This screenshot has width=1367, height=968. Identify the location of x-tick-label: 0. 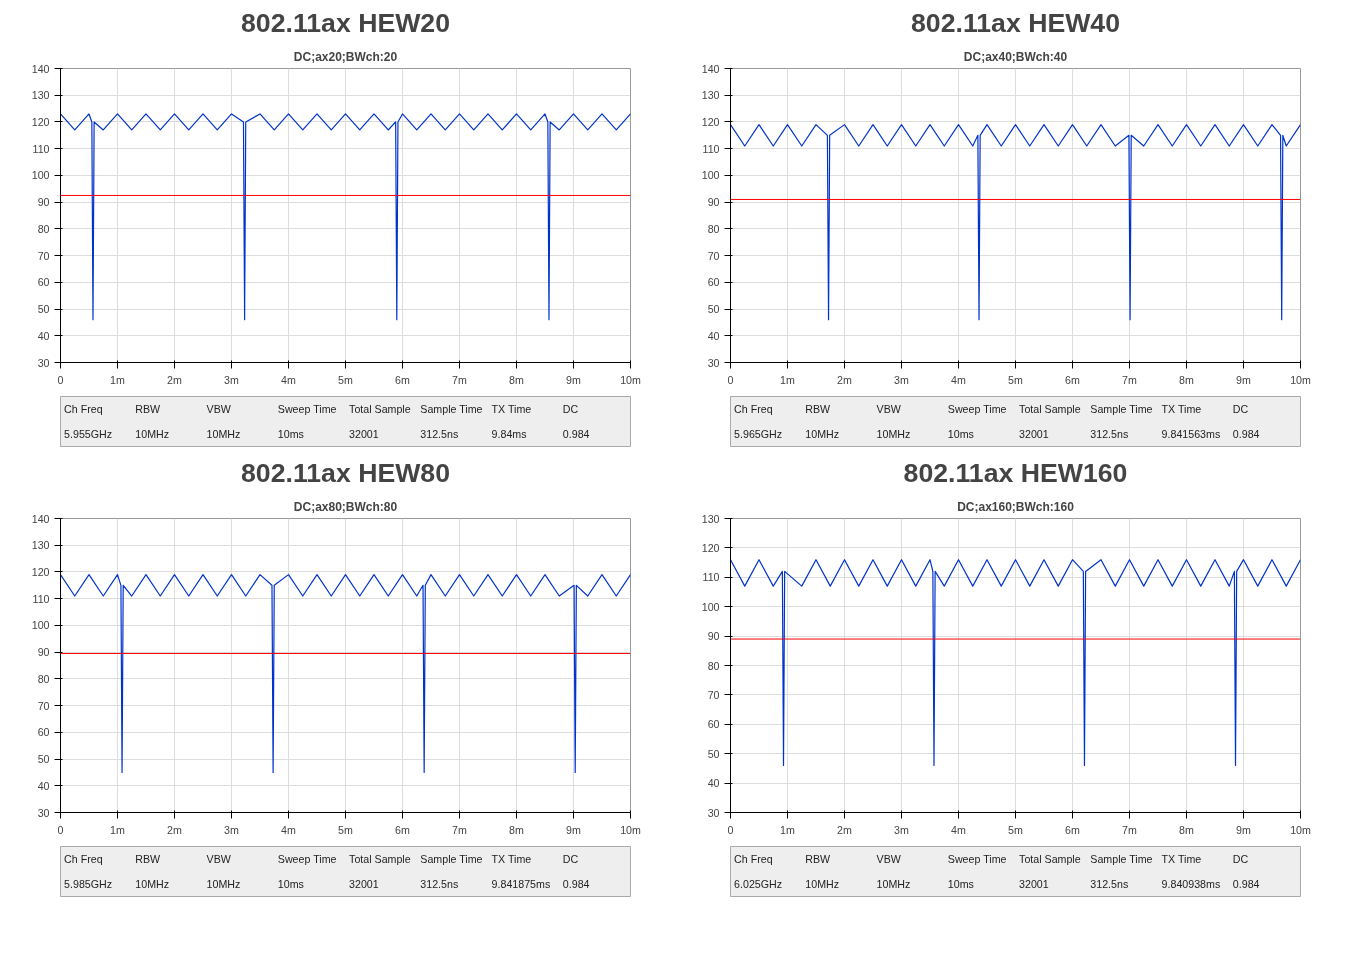
(730, 379).